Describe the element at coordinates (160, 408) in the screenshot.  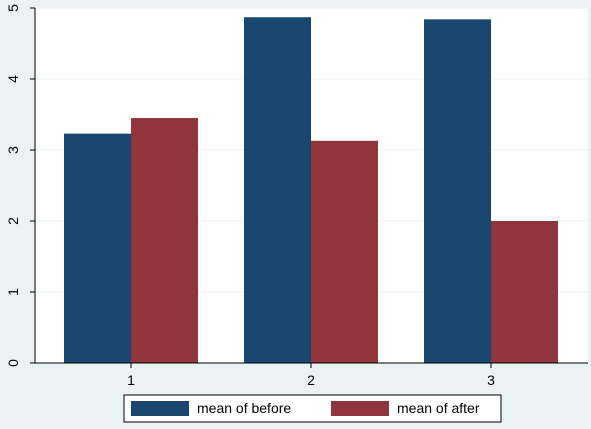
I see `legend-swatch-before` at that location.